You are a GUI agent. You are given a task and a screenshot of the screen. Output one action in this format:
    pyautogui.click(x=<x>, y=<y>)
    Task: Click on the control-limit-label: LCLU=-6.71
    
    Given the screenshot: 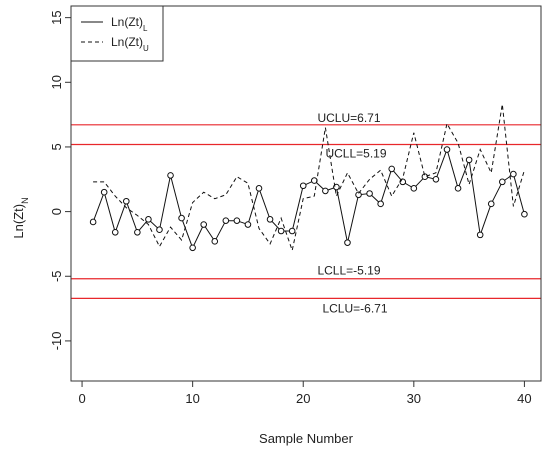 What is the action you would take?
    pyautogui.click(x=354, y=308)
    